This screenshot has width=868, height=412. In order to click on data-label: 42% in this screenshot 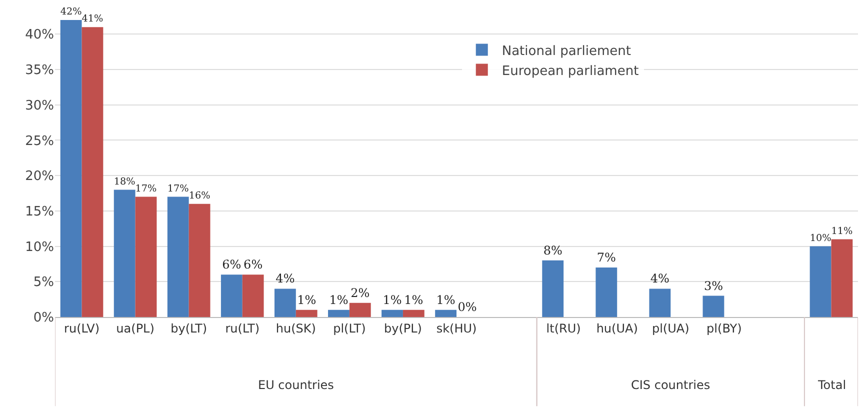, I will do `click(71, 12)`.